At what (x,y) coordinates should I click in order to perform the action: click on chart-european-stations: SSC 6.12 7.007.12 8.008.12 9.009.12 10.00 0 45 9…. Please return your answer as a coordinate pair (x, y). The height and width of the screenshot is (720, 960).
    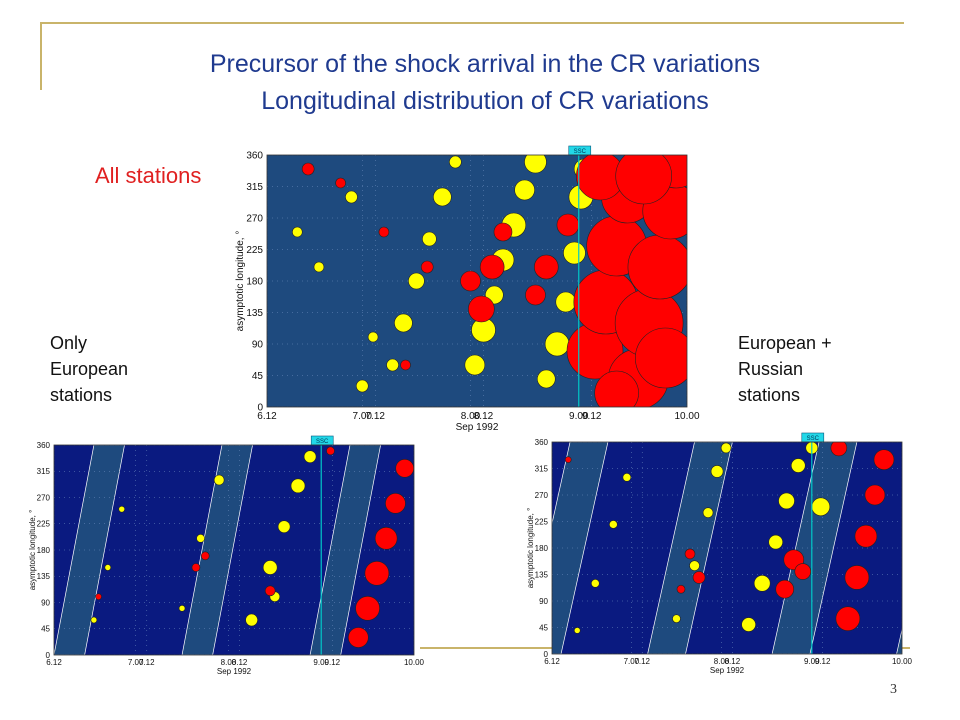
    Looking at the image, I should click on (226, 555).